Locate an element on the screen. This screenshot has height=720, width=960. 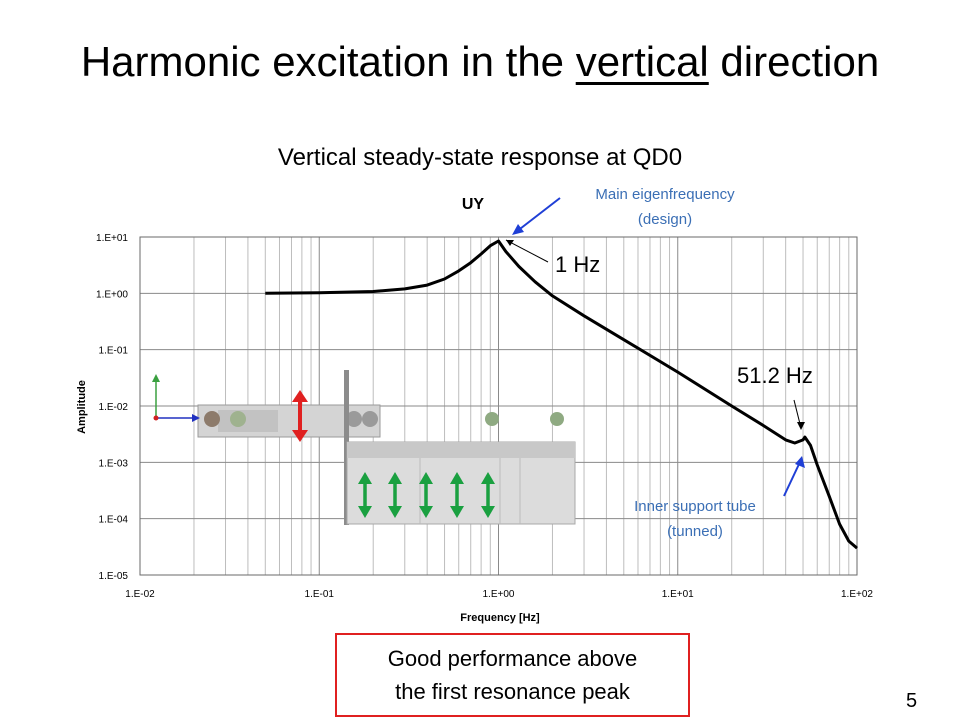
axis-triad-icon is located at coordinates (176, 398).